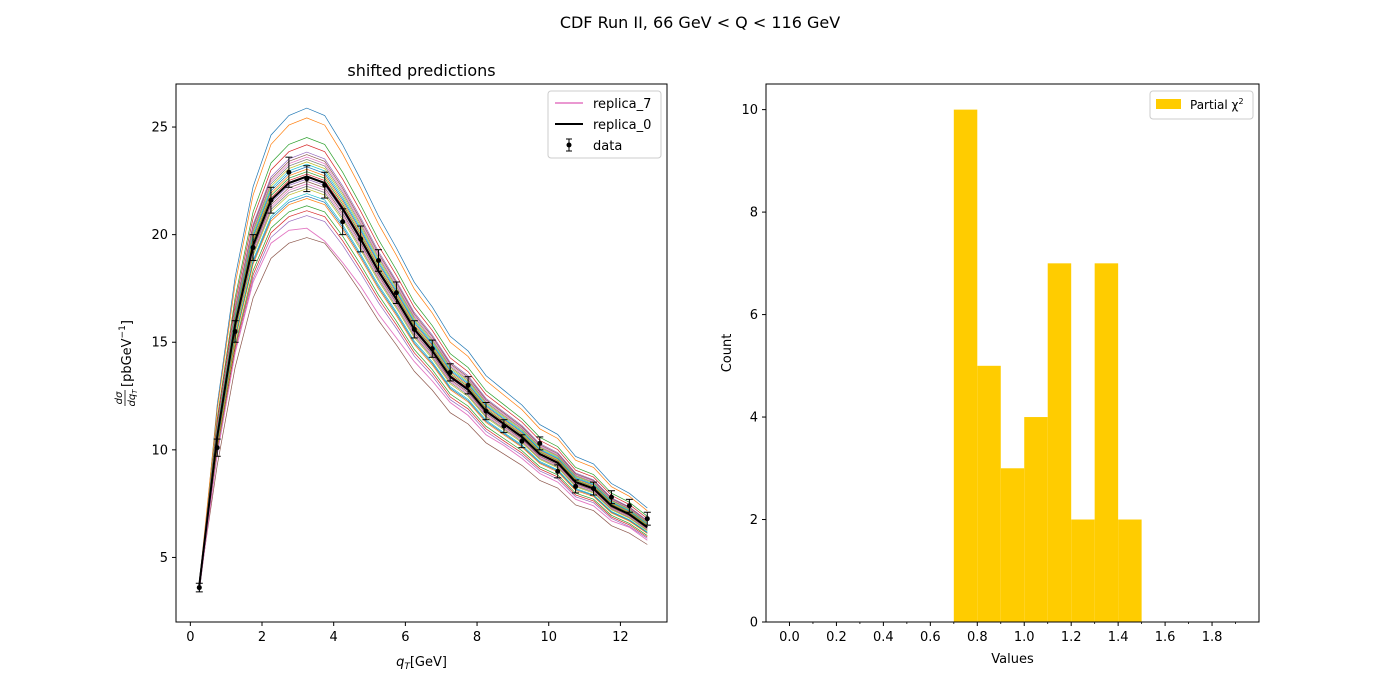 This screenshot has width=1400, height=700. Describe the element at coordinates (159, 128) in the screenshot. I see `left-ytick-label: 25` at that location.